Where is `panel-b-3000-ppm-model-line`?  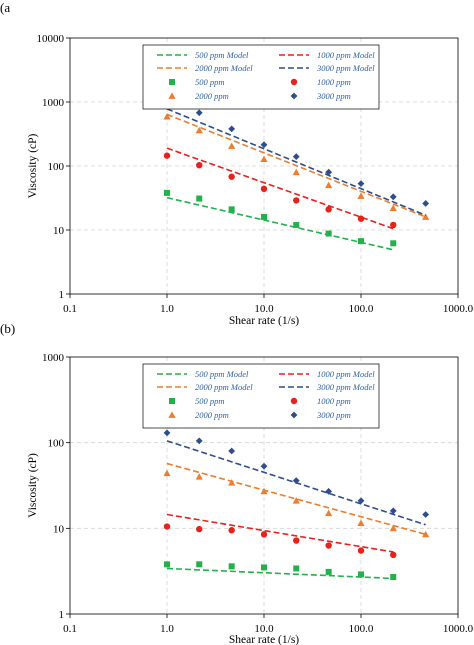
panel-b-3000-ppm-model-line is located at coordinates (296, 483).